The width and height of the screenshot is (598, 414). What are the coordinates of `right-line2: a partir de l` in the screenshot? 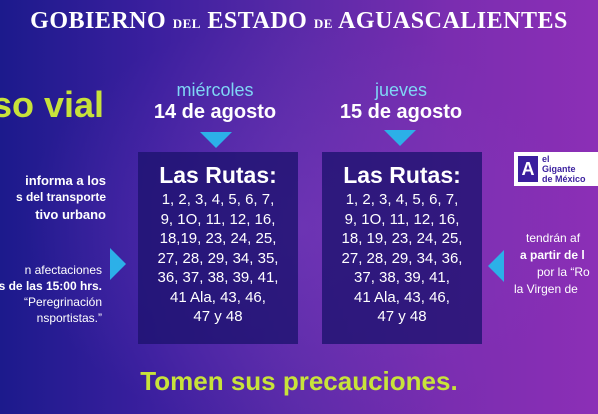 It's located at (552, 255).